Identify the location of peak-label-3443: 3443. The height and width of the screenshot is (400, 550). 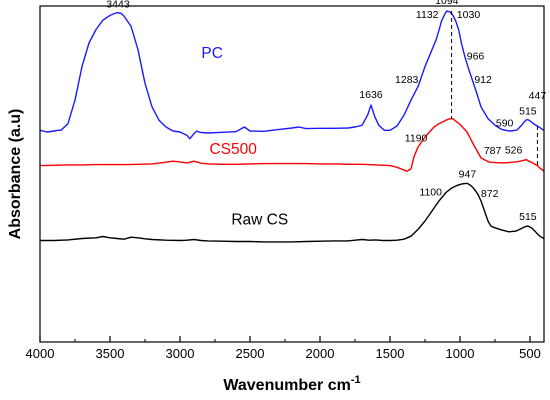
(118, 5).